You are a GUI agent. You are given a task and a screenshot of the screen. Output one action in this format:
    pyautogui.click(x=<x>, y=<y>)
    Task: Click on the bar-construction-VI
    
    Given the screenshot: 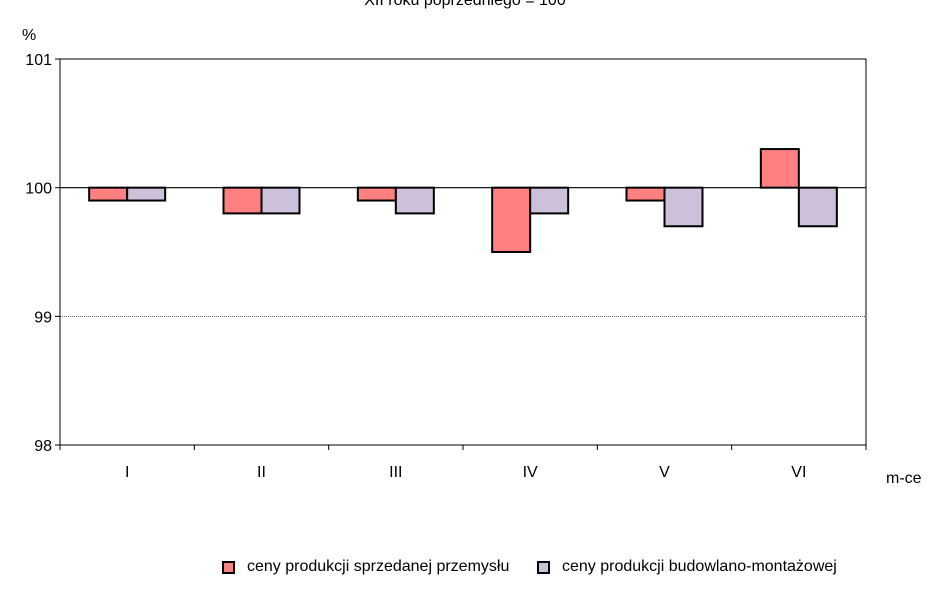 What is the action you would take?
    pyautogui.click(x=817, y=207)
    